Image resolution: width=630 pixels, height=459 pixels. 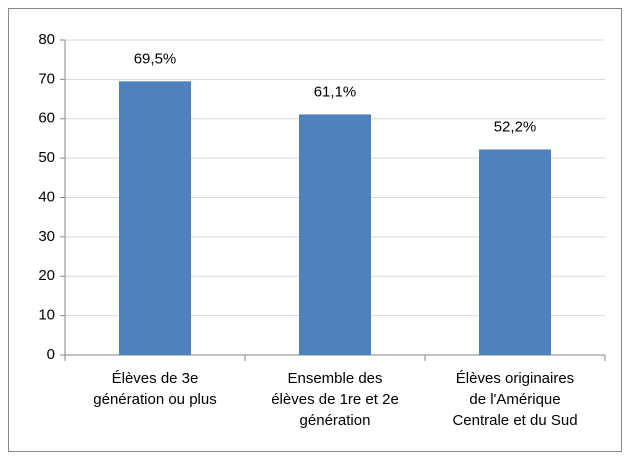 I want to click on y-tick-label: 40, so click(x=46, y=196).